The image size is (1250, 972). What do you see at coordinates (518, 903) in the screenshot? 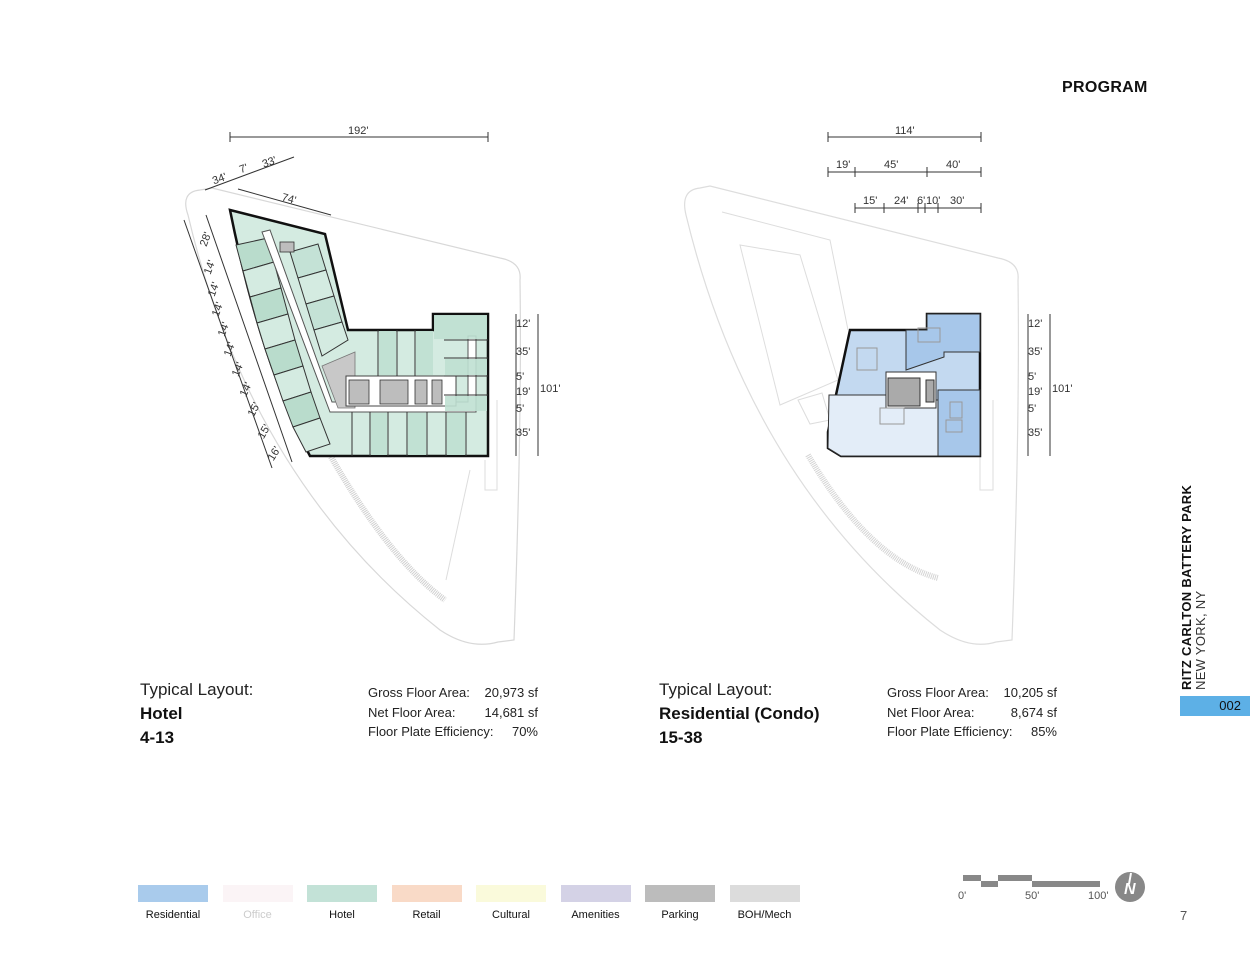
I see `legend-item-cultural: Cultural` at bounding box center [518, 903].